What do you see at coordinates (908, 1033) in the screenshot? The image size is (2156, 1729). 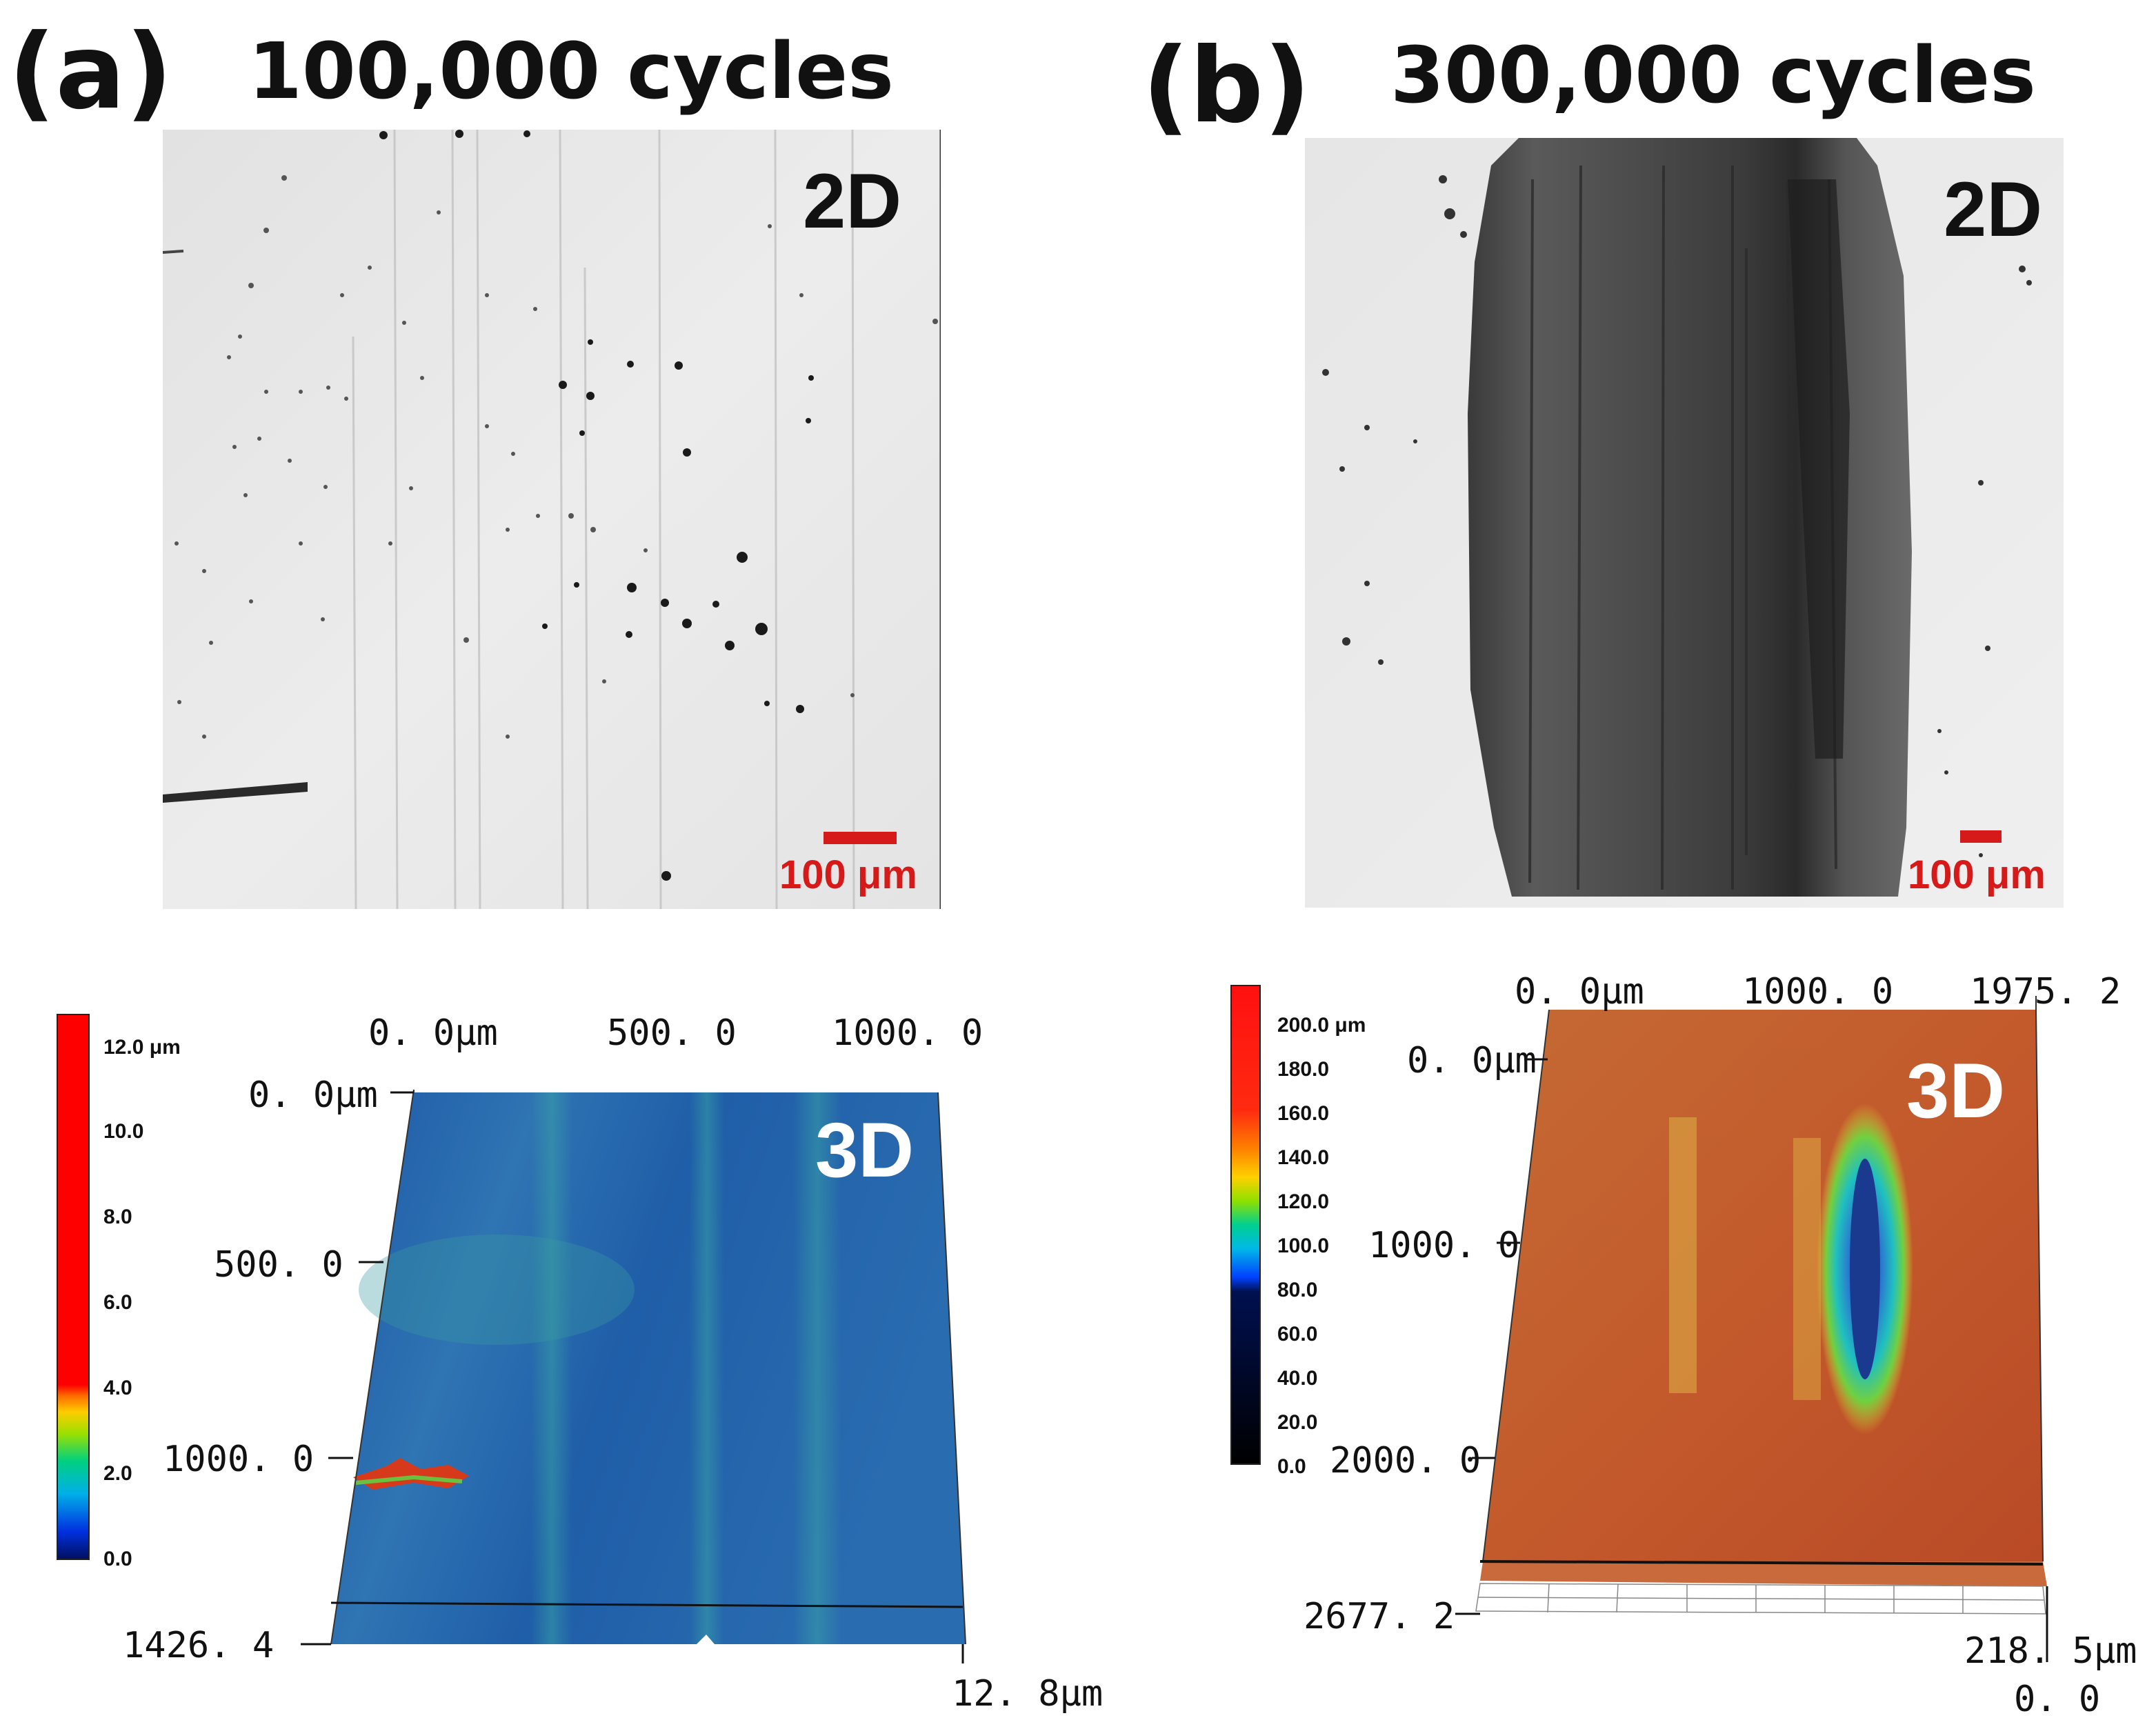 I see `panel-a-x-tick-2: 1000. 0` at bounding box center [908, 1033].